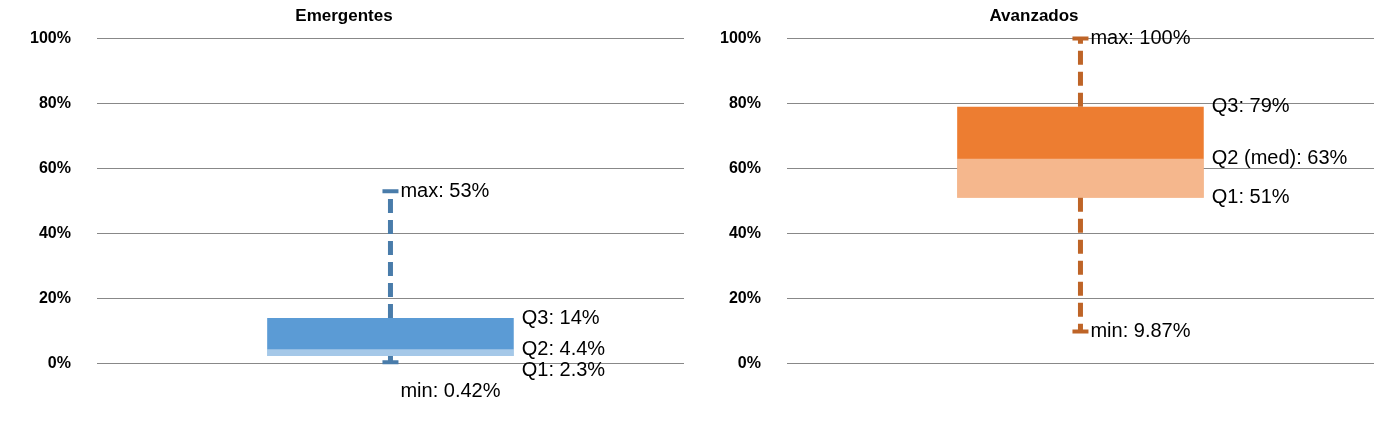 This screenshot has height=441, width=1385. I want to click on annotation: max: 53%, so click(445, 189).